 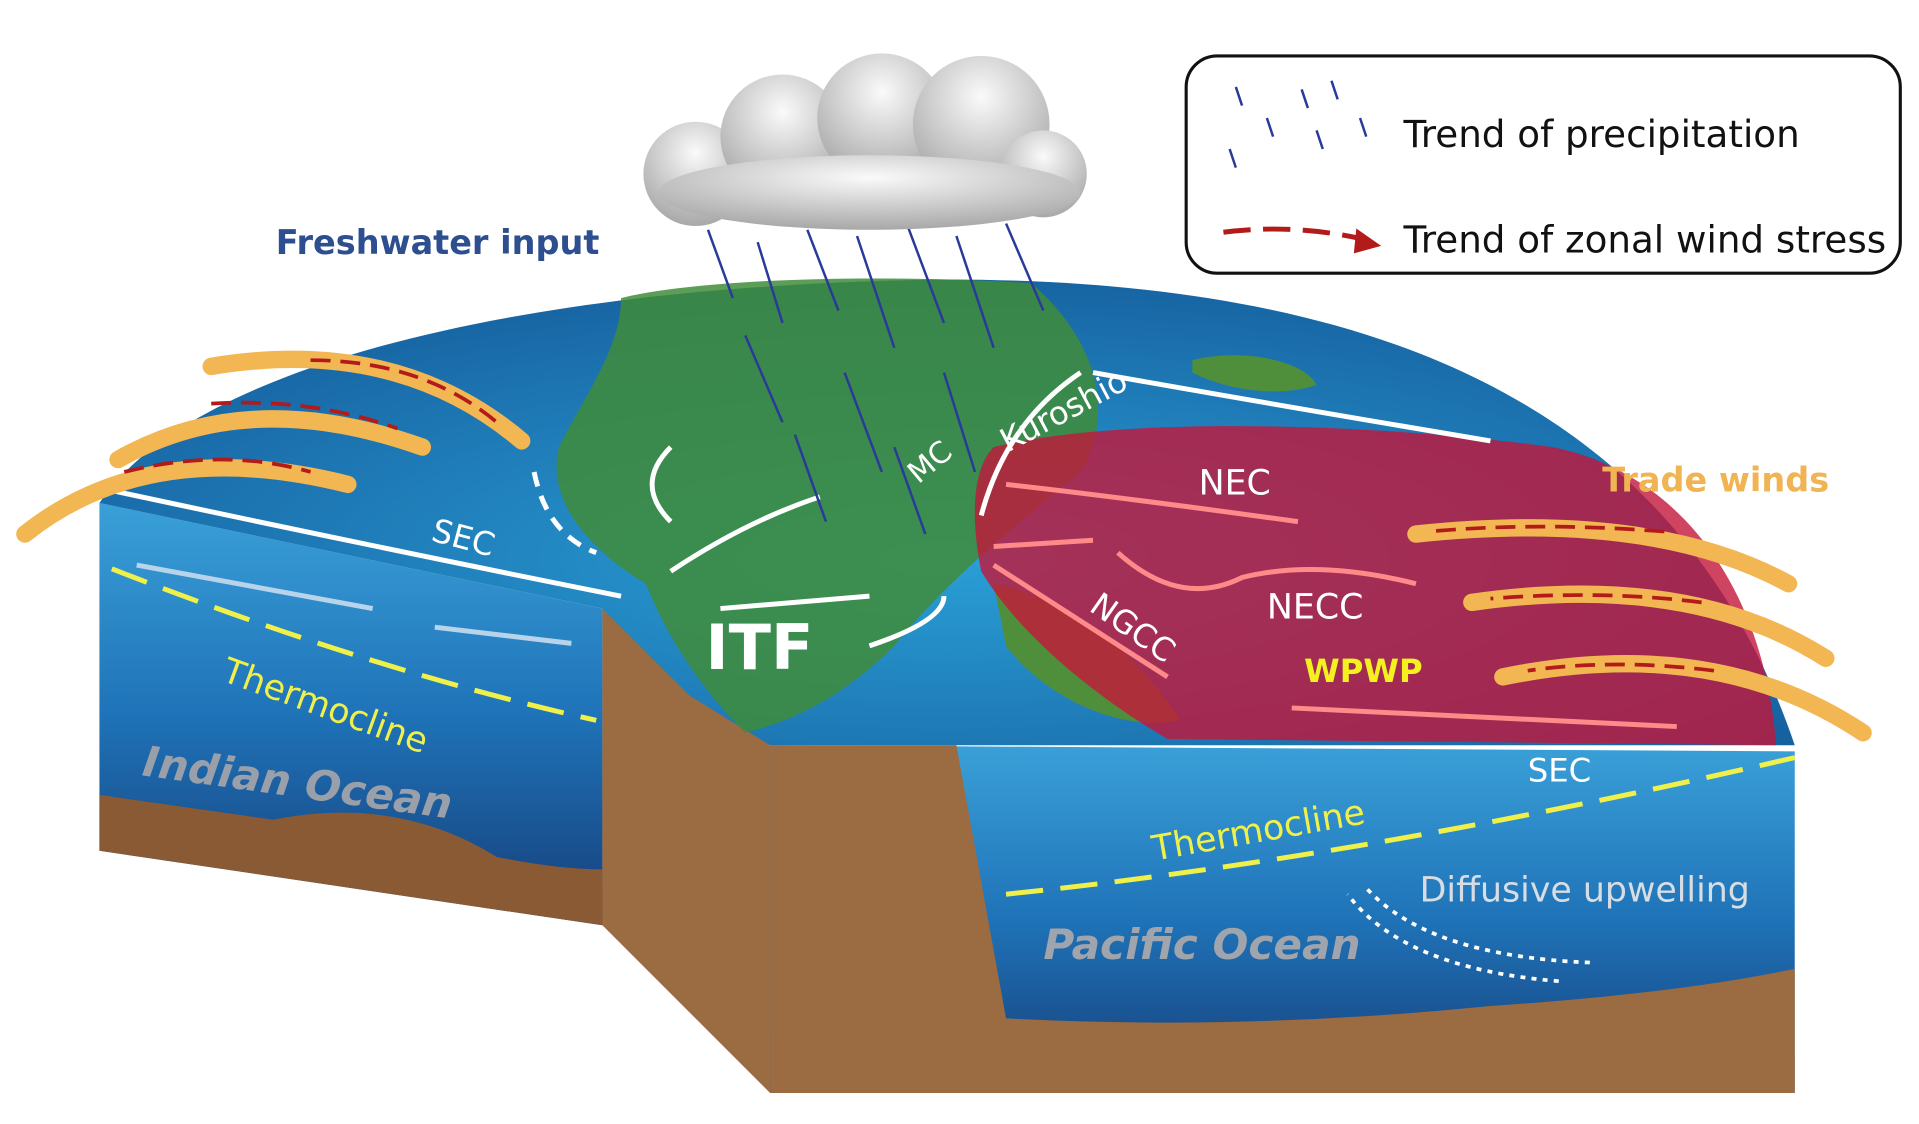 What do you see at coordinates (1543, 164) in the screenshot?
I see `legend-box` at bounding box center [1543, 164].